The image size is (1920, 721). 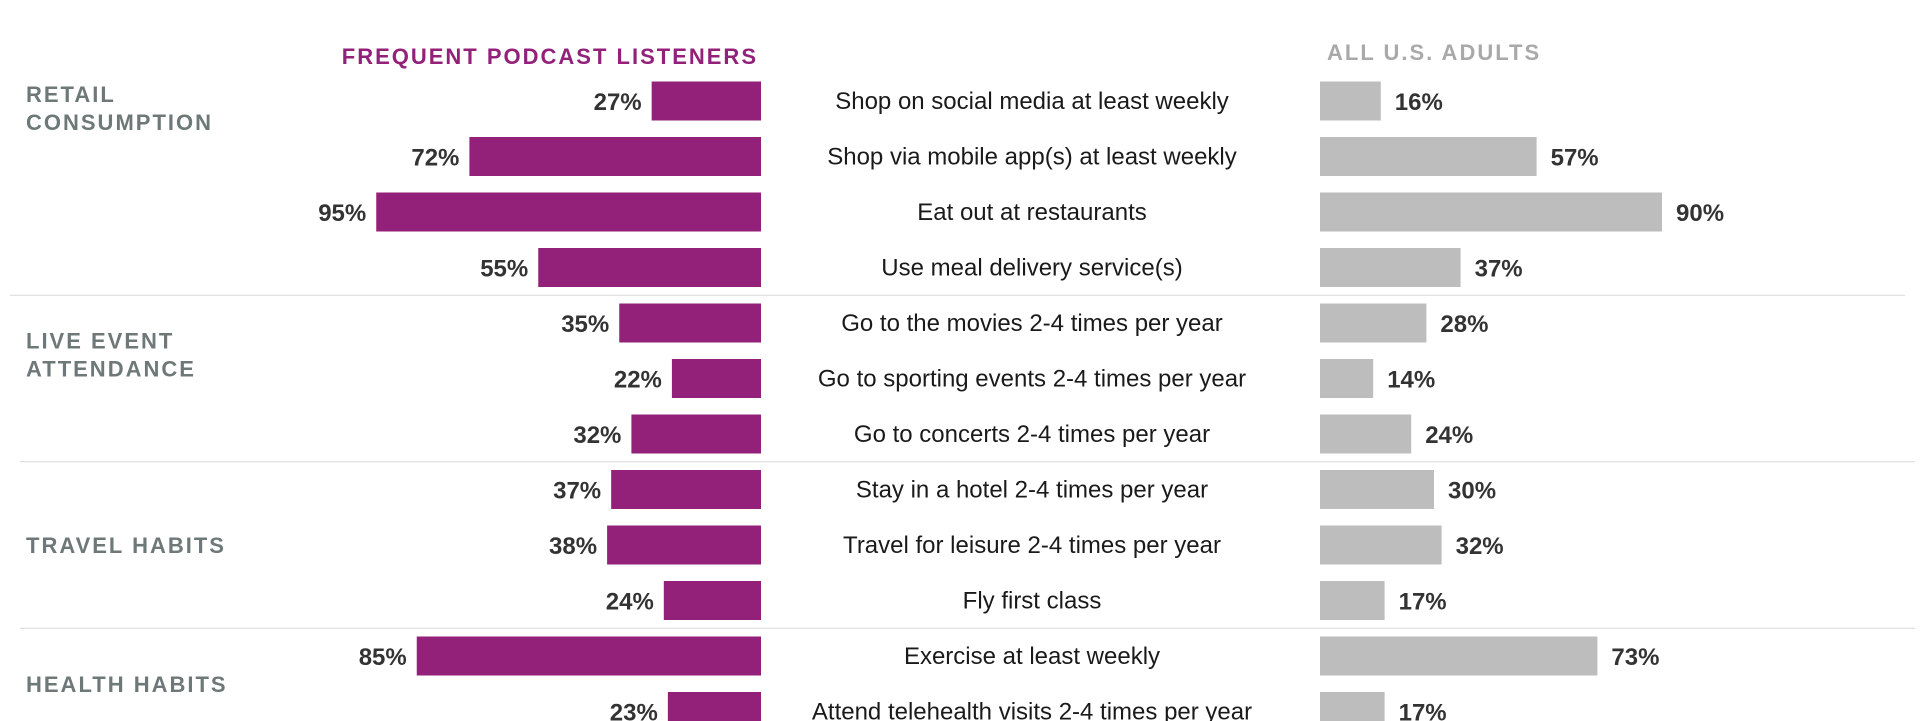 I want to click on right-value-label: 90%, so click(x=1700, y=213).